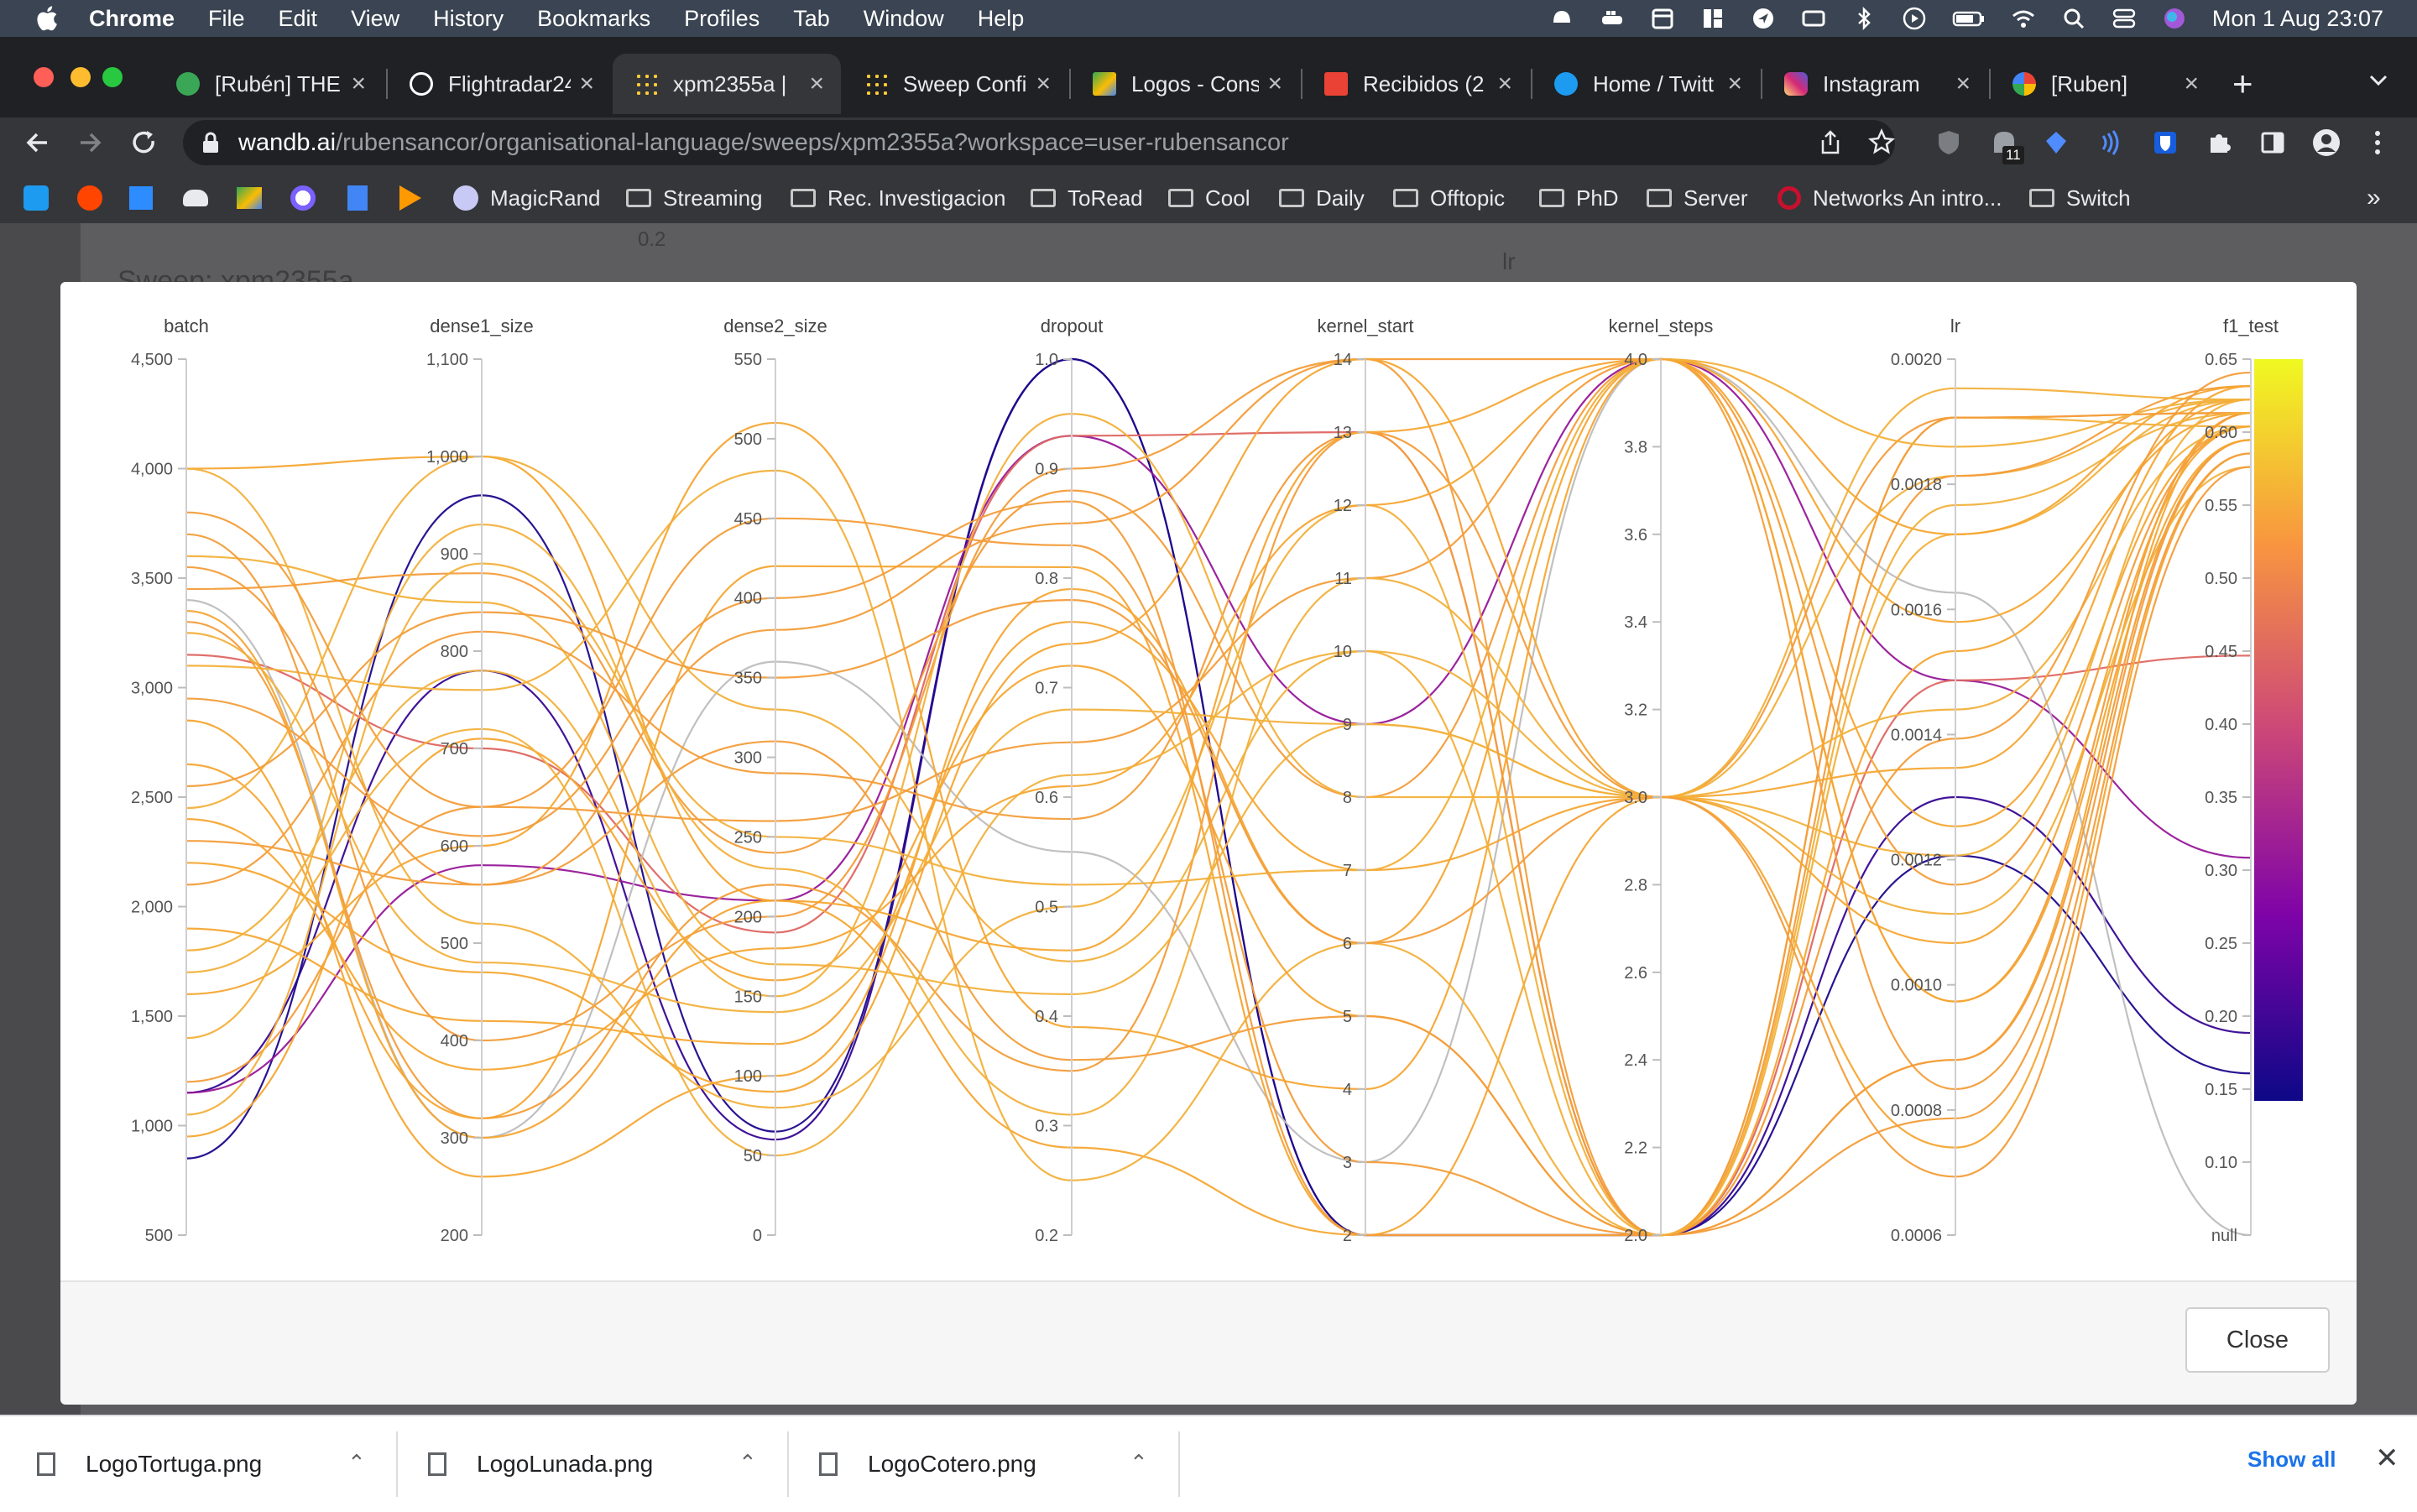 This screenshot has width=2417, height=1512. Describe the element at coordinates (1322, 198) in the screenshot. I see `bookmark-folder-daily: Daily` at that location.